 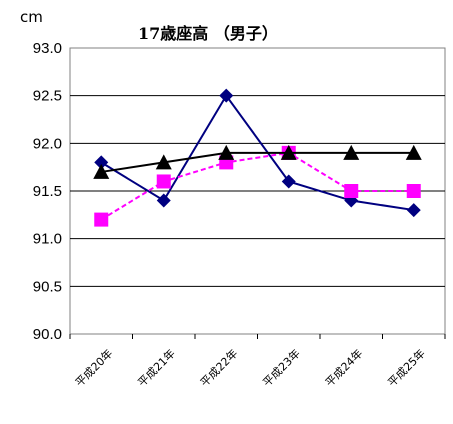 I want to click on y-tick-label: 91.0, so click(x=47, y=239).